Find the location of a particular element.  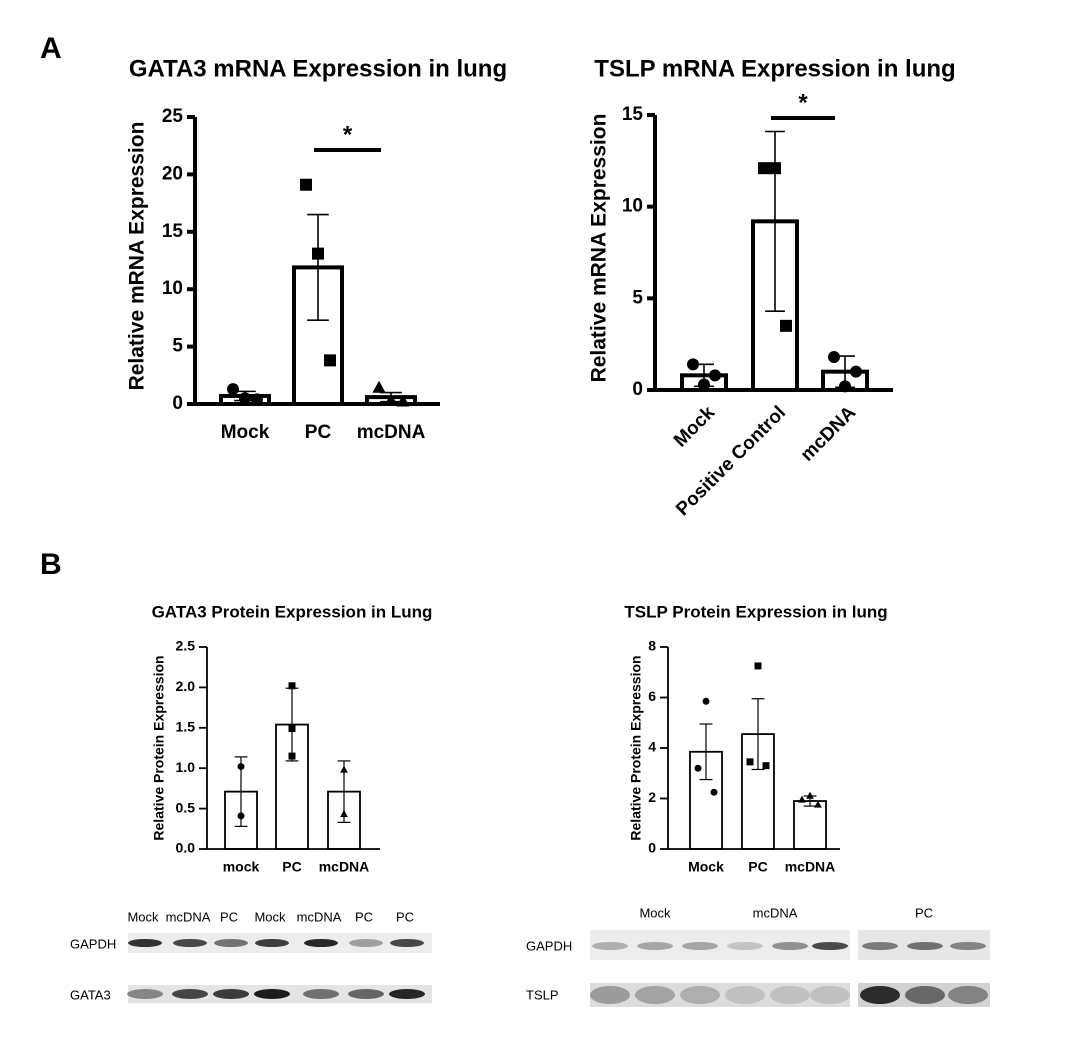

panel-label: B is located at coordinates (51, 564).